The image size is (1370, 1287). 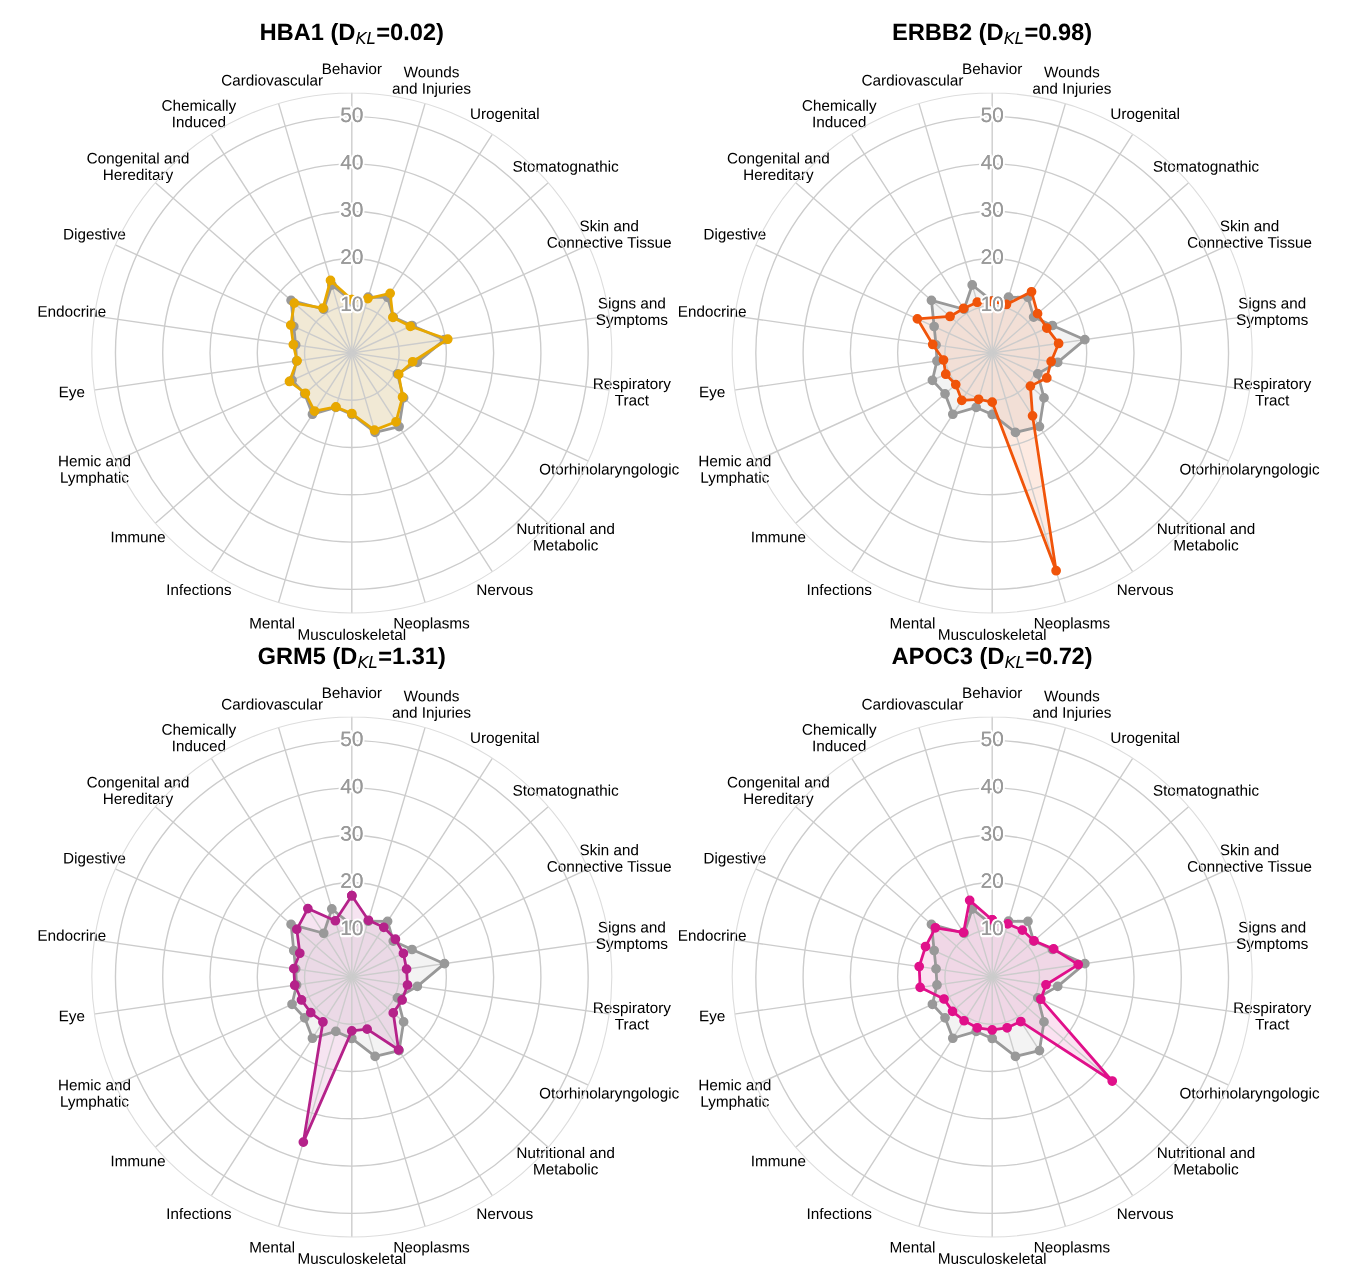 What do you see at coordinates (992, 657) in the screenshot?
I see `chart-title: APOC3 (D$_{KL}$=0.72)` at bounding box center [992, 657].